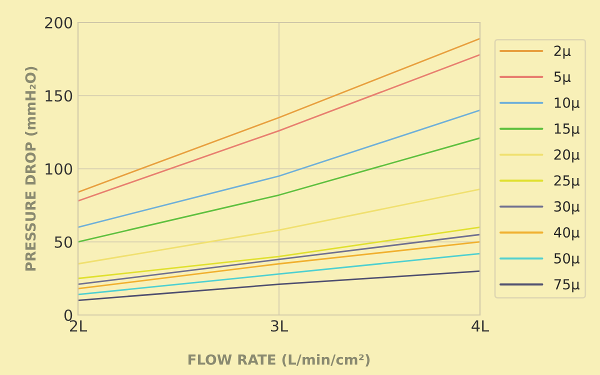 The image size is (600, 375). I want to click on x-tick-label: 3L, so click(279, 326).